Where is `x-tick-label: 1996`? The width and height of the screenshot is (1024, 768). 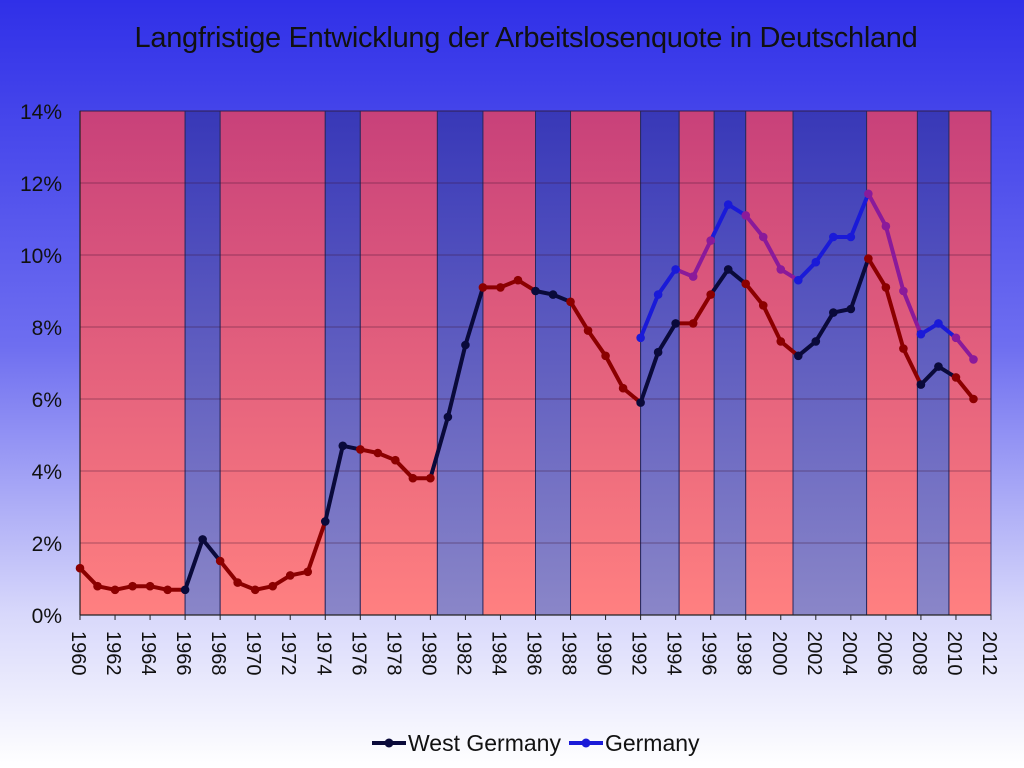
x-tick-label: 1996 is located at coordinates (709, 653).